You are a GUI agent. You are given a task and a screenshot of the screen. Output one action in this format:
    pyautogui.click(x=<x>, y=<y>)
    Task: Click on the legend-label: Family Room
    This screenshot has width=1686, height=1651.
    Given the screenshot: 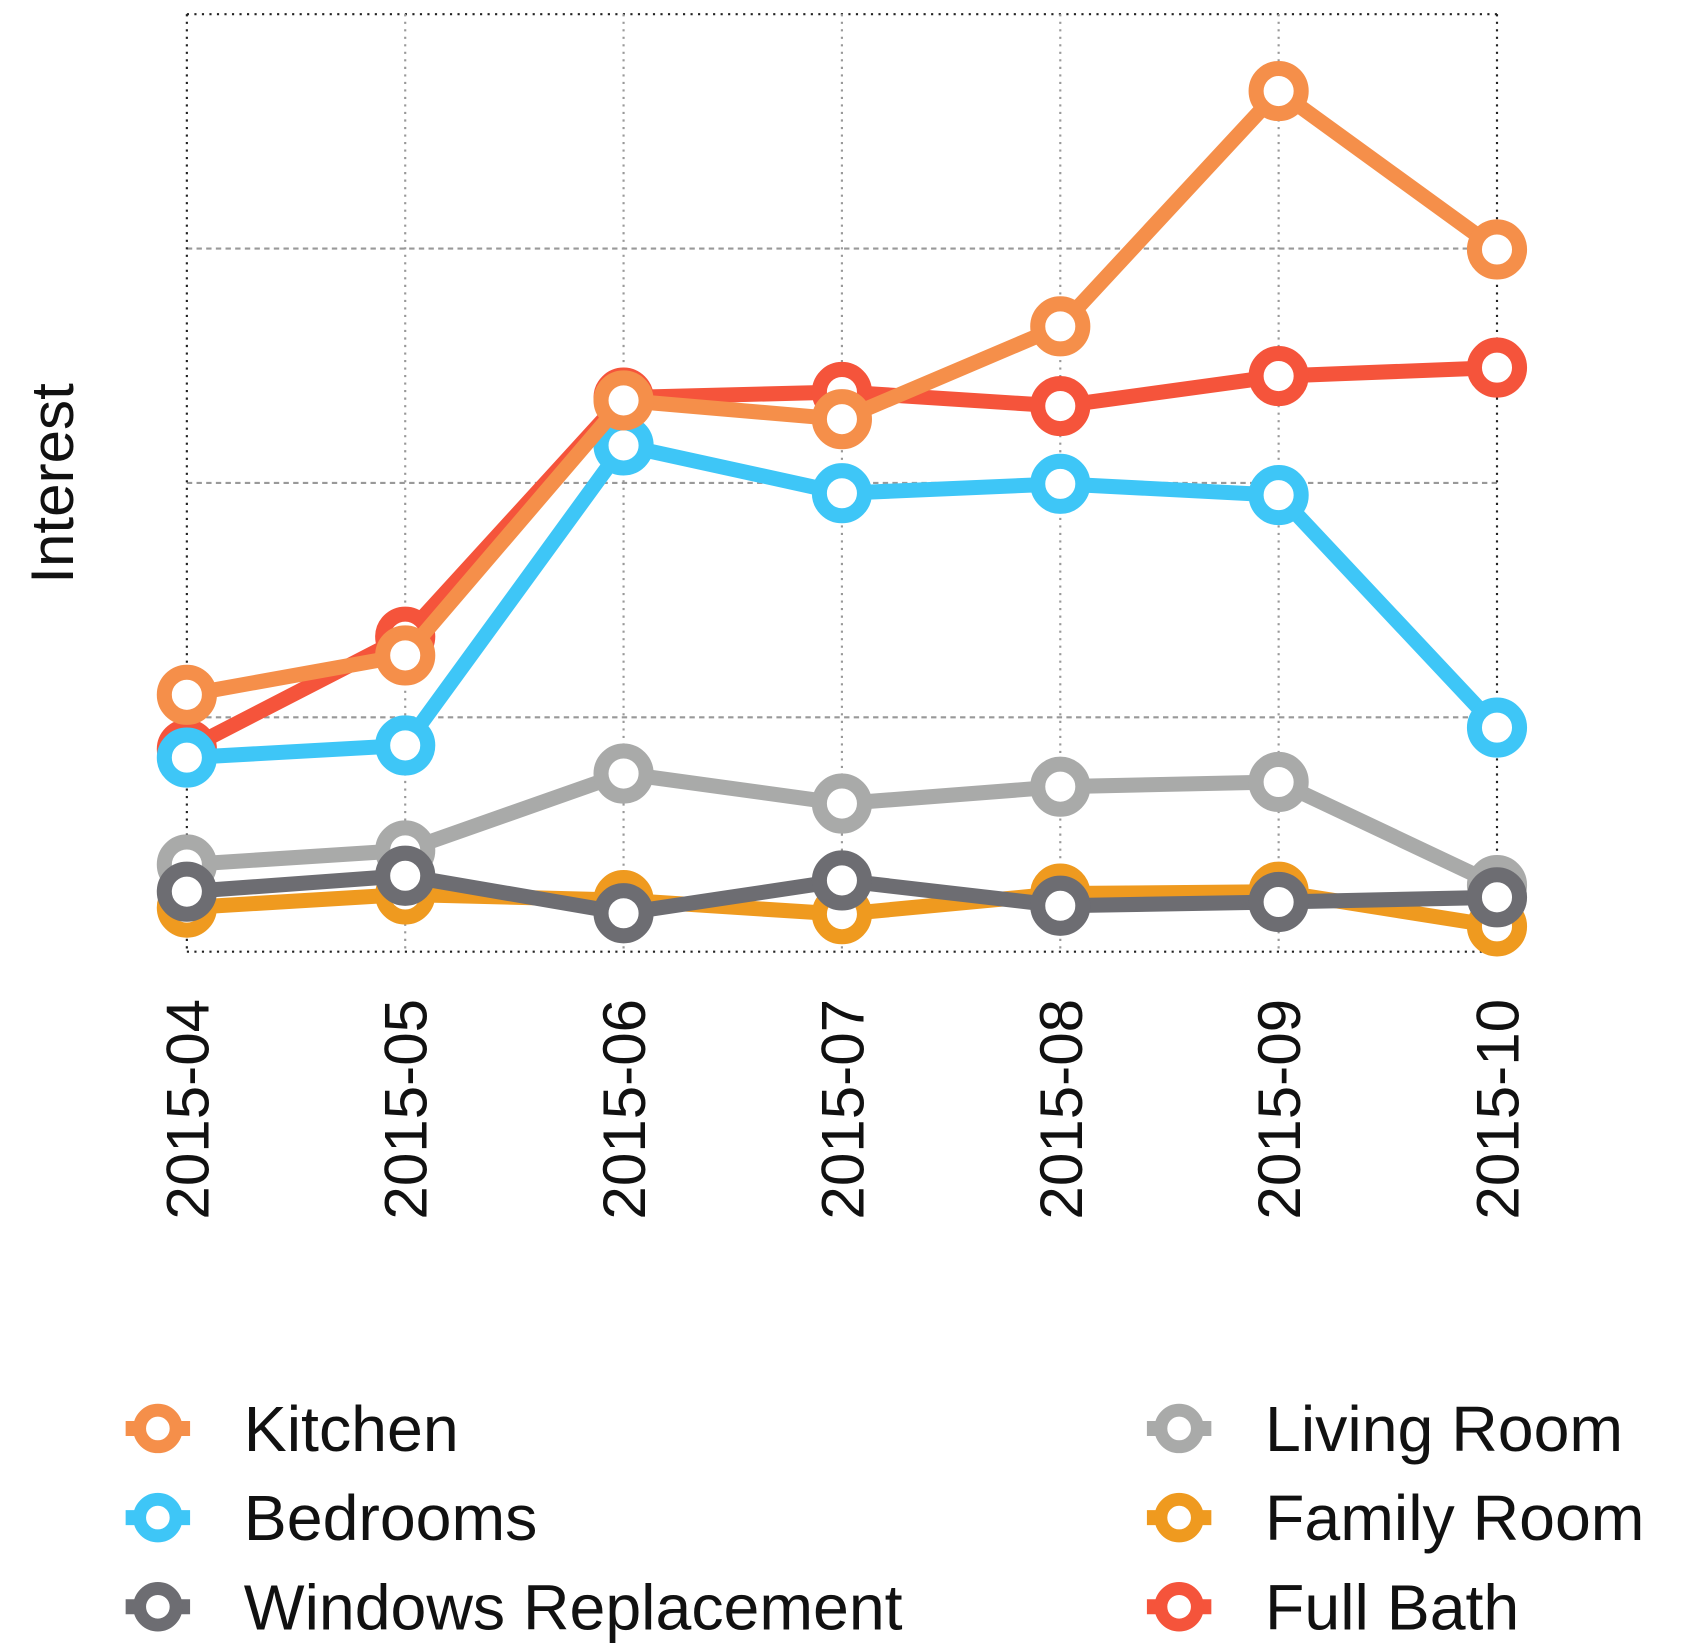 What is the action you would take?
    pyautogui.click(x=1454, y=1518)
    